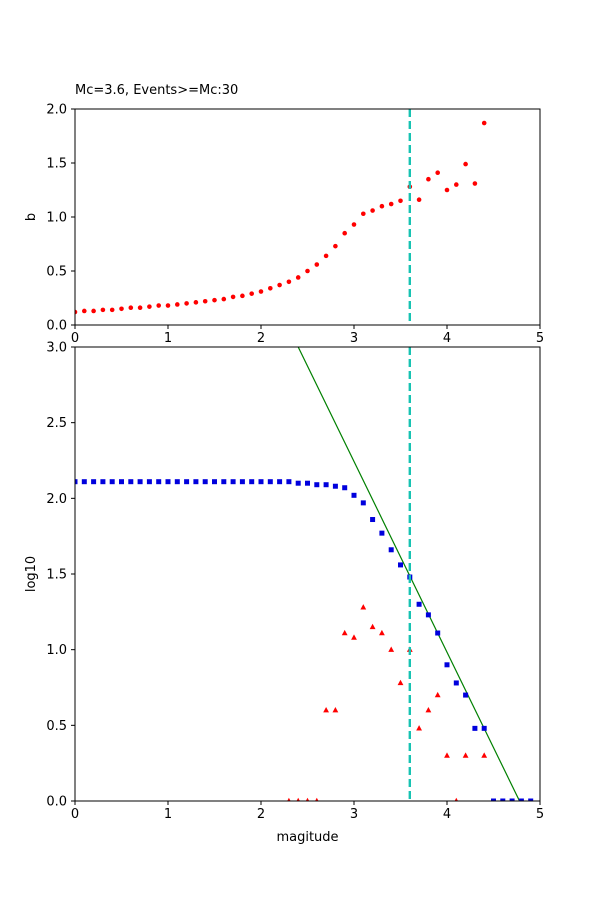 This screenshot has height=900, width=600. What do you see at coordinates (56, 423) in the screenshot?
I see `log10-y-tick-label-5: 2.5` at bounding box center [56, 423].